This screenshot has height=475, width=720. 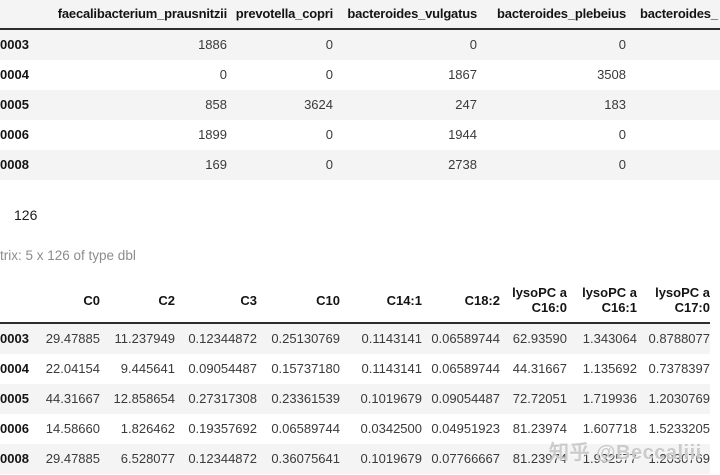 What do you see at coordinates (679, 338) in the screenshot?
I see `table-cell: 0.8788077` at bounding box center [679, 338].